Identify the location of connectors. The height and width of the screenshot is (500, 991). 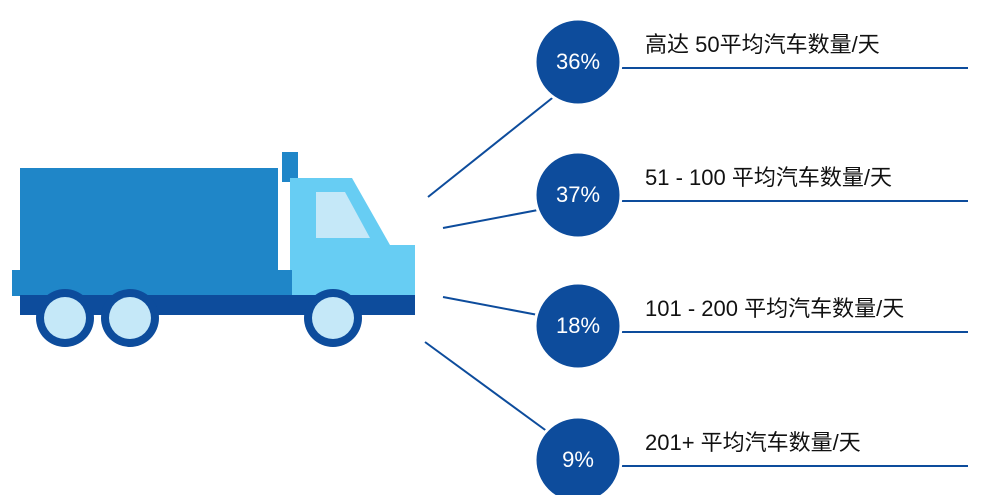
(490, 263).